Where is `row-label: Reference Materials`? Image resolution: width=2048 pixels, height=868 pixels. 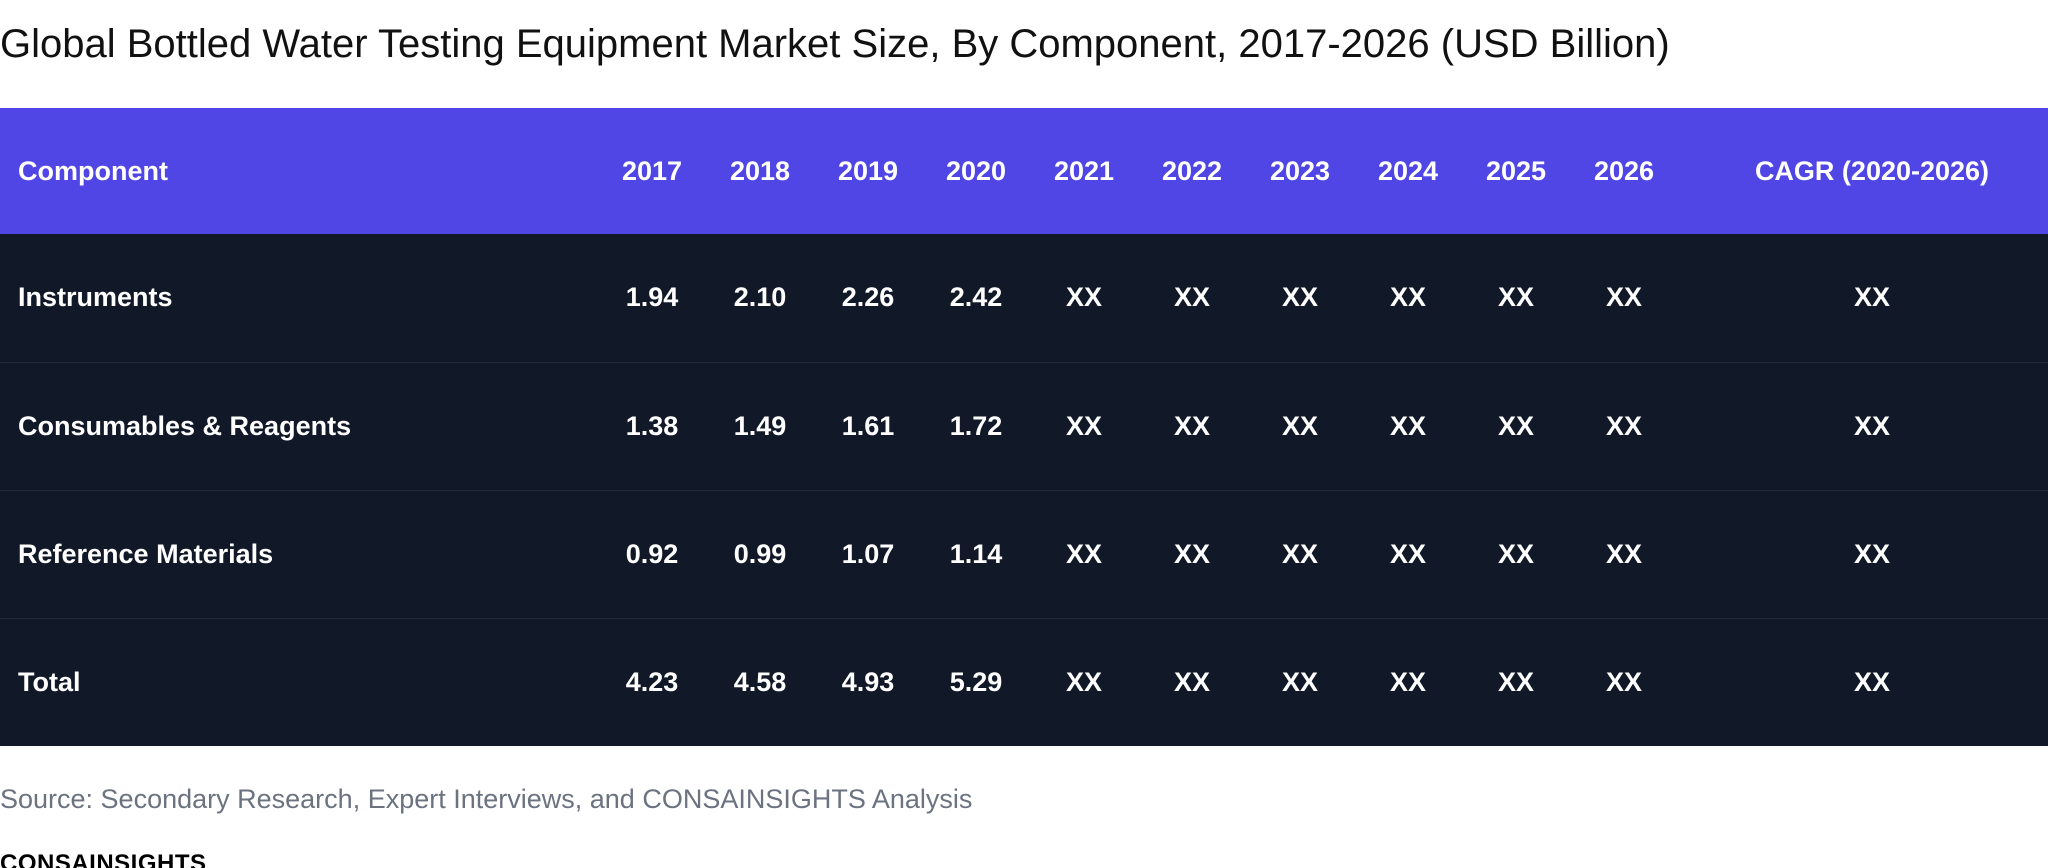 row-label: Reference Materials is located at coordinates (146, 553).